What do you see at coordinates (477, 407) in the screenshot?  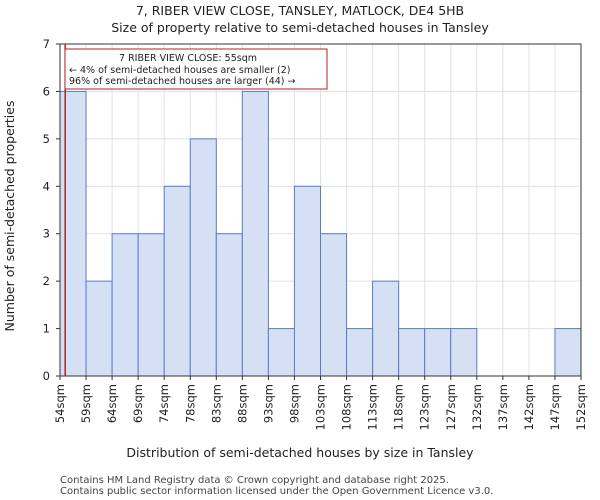 I see `x-tick-label: 132sqm` at bounding box center [477, 407].